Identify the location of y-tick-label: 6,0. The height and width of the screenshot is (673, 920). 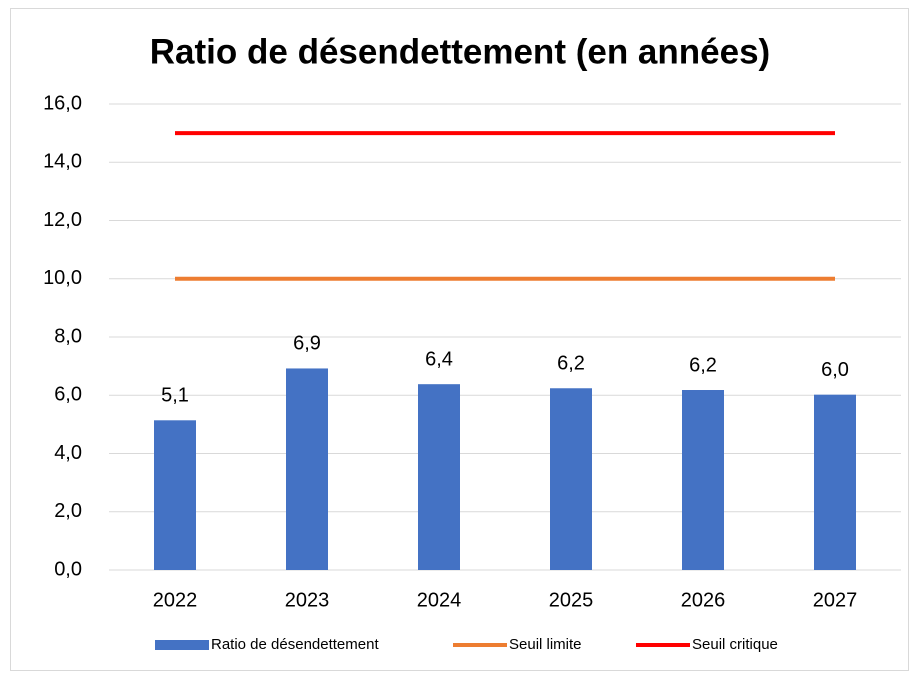
(68, 395).